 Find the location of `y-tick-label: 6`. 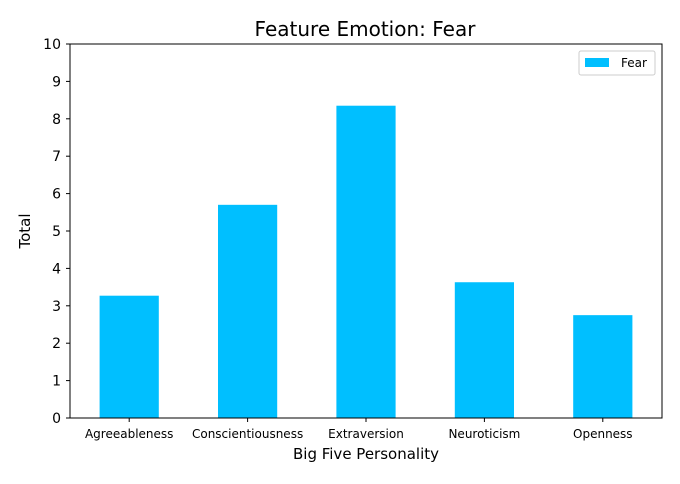

y-tick-label: 6 is located at coordinates (56, 195).